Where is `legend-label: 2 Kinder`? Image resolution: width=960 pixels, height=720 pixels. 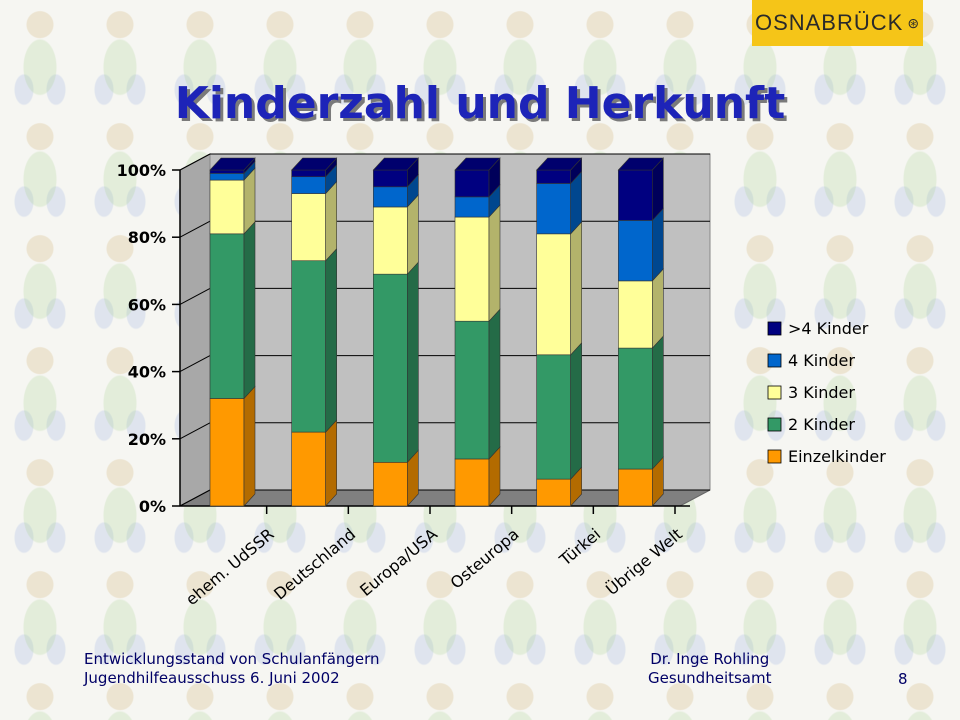 legend-label: 2 Kinder is located at coordinates (821, 424).